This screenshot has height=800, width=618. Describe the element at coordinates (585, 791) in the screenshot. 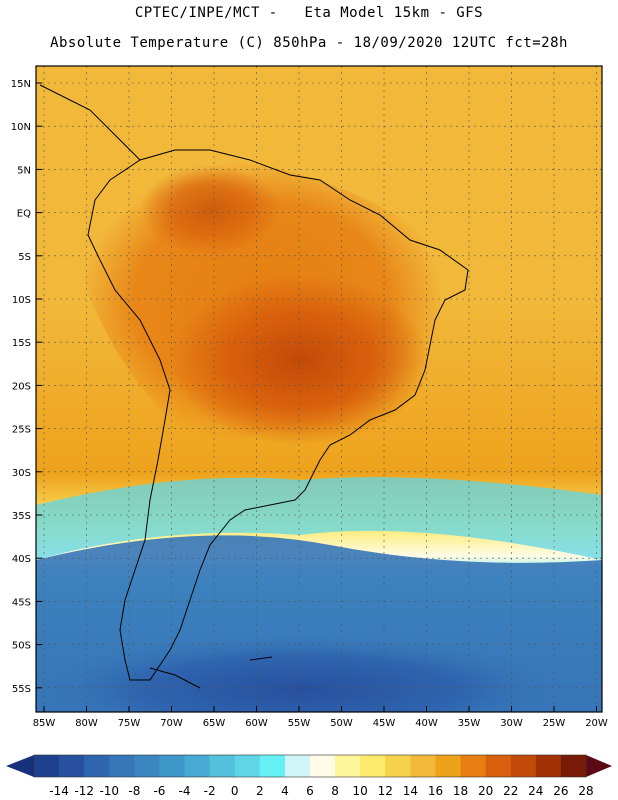

I see `colorbar-label: 28` at that location.